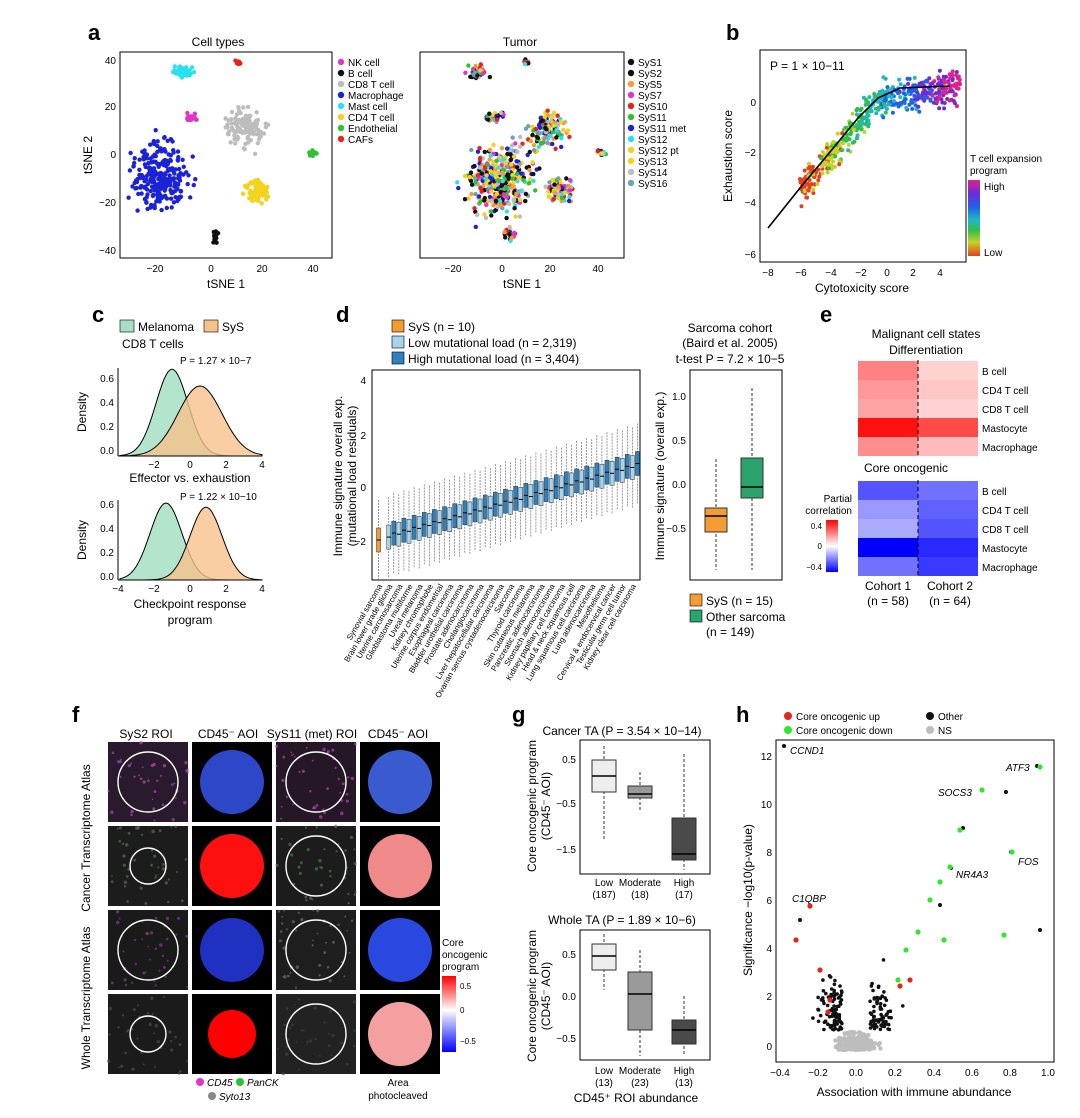 This screenshot has width=1080, height=1118. What do you see at coordinates (342, 314) in the screenshot?
I see `panel-label-d: d` at bounding box center [342, 314].